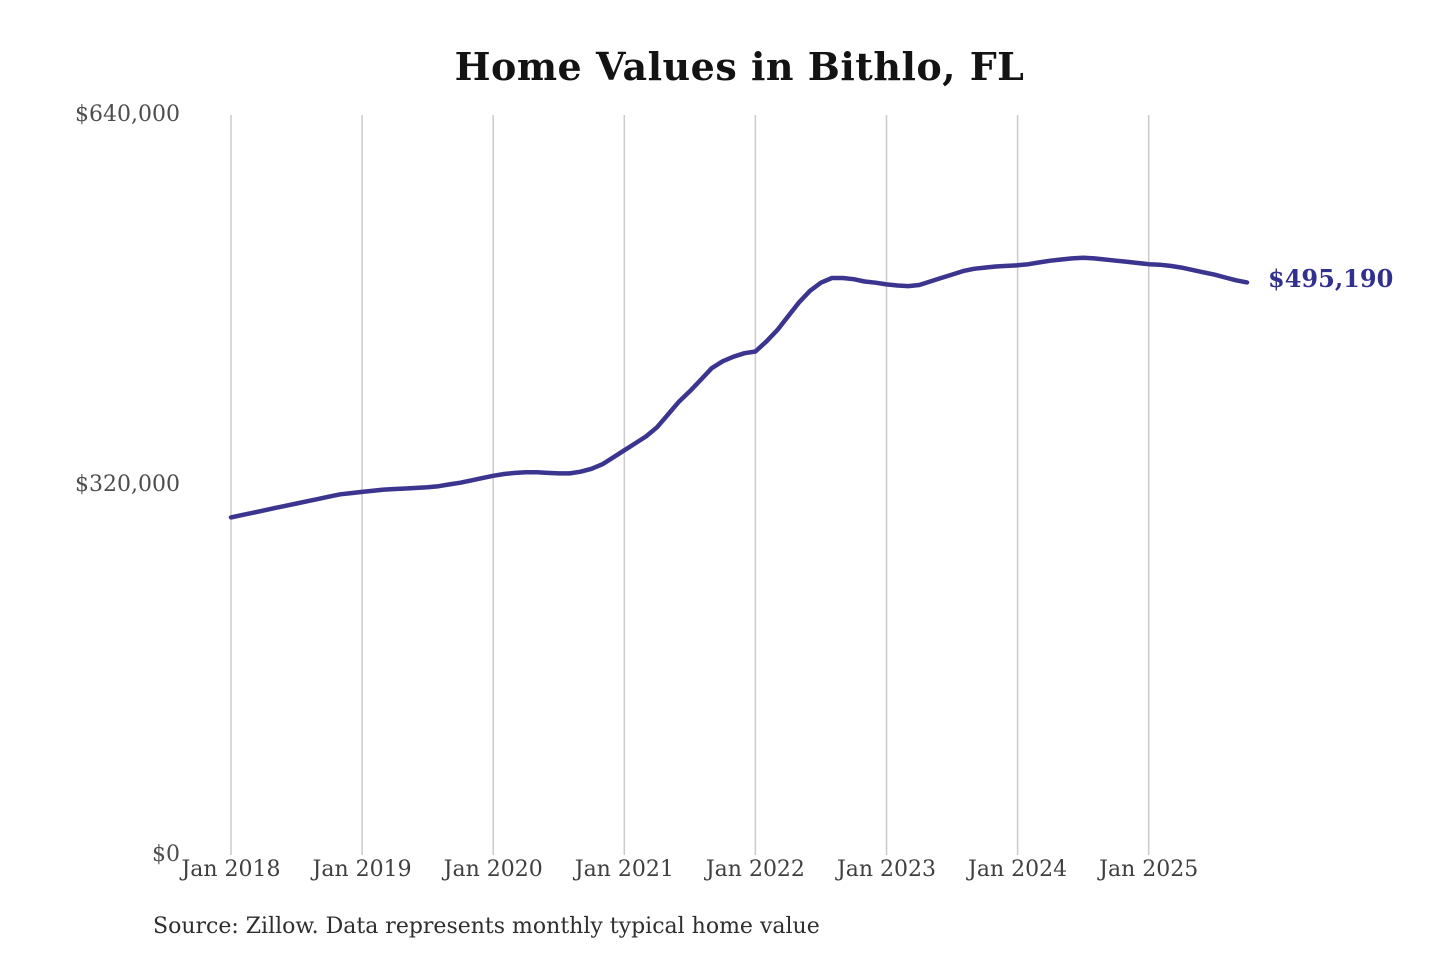  Describe the element at coordinates (1018, 869) in the screenshot. I see `x-axis-tick-label: Jan 2024` at that location.